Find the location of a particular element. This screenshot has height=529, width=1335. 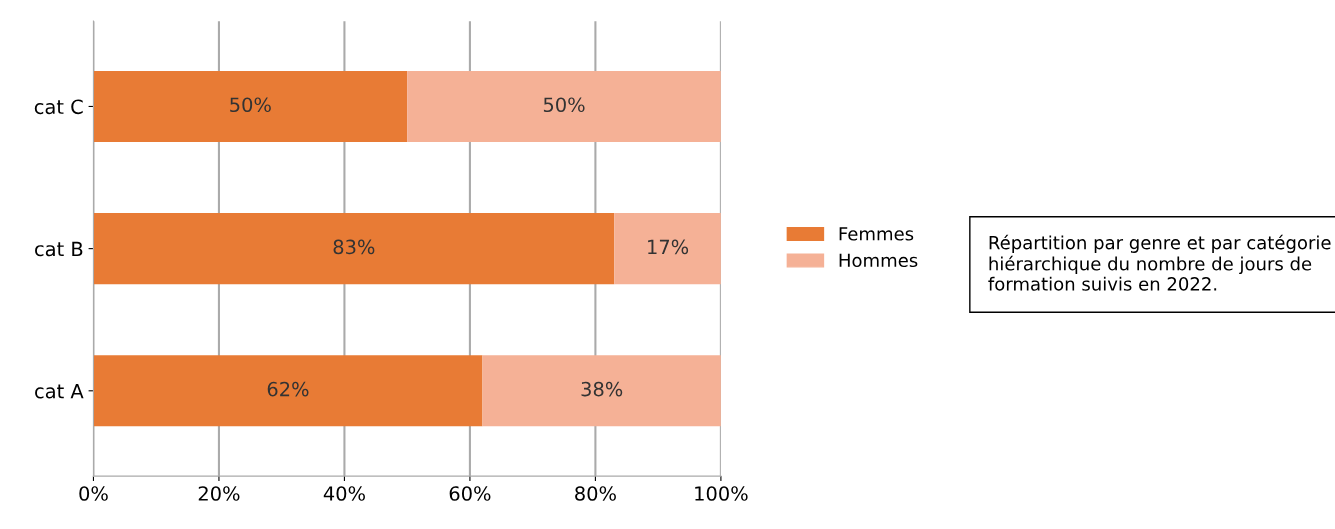

data-label: 62% is located at coordinates (288, 389).